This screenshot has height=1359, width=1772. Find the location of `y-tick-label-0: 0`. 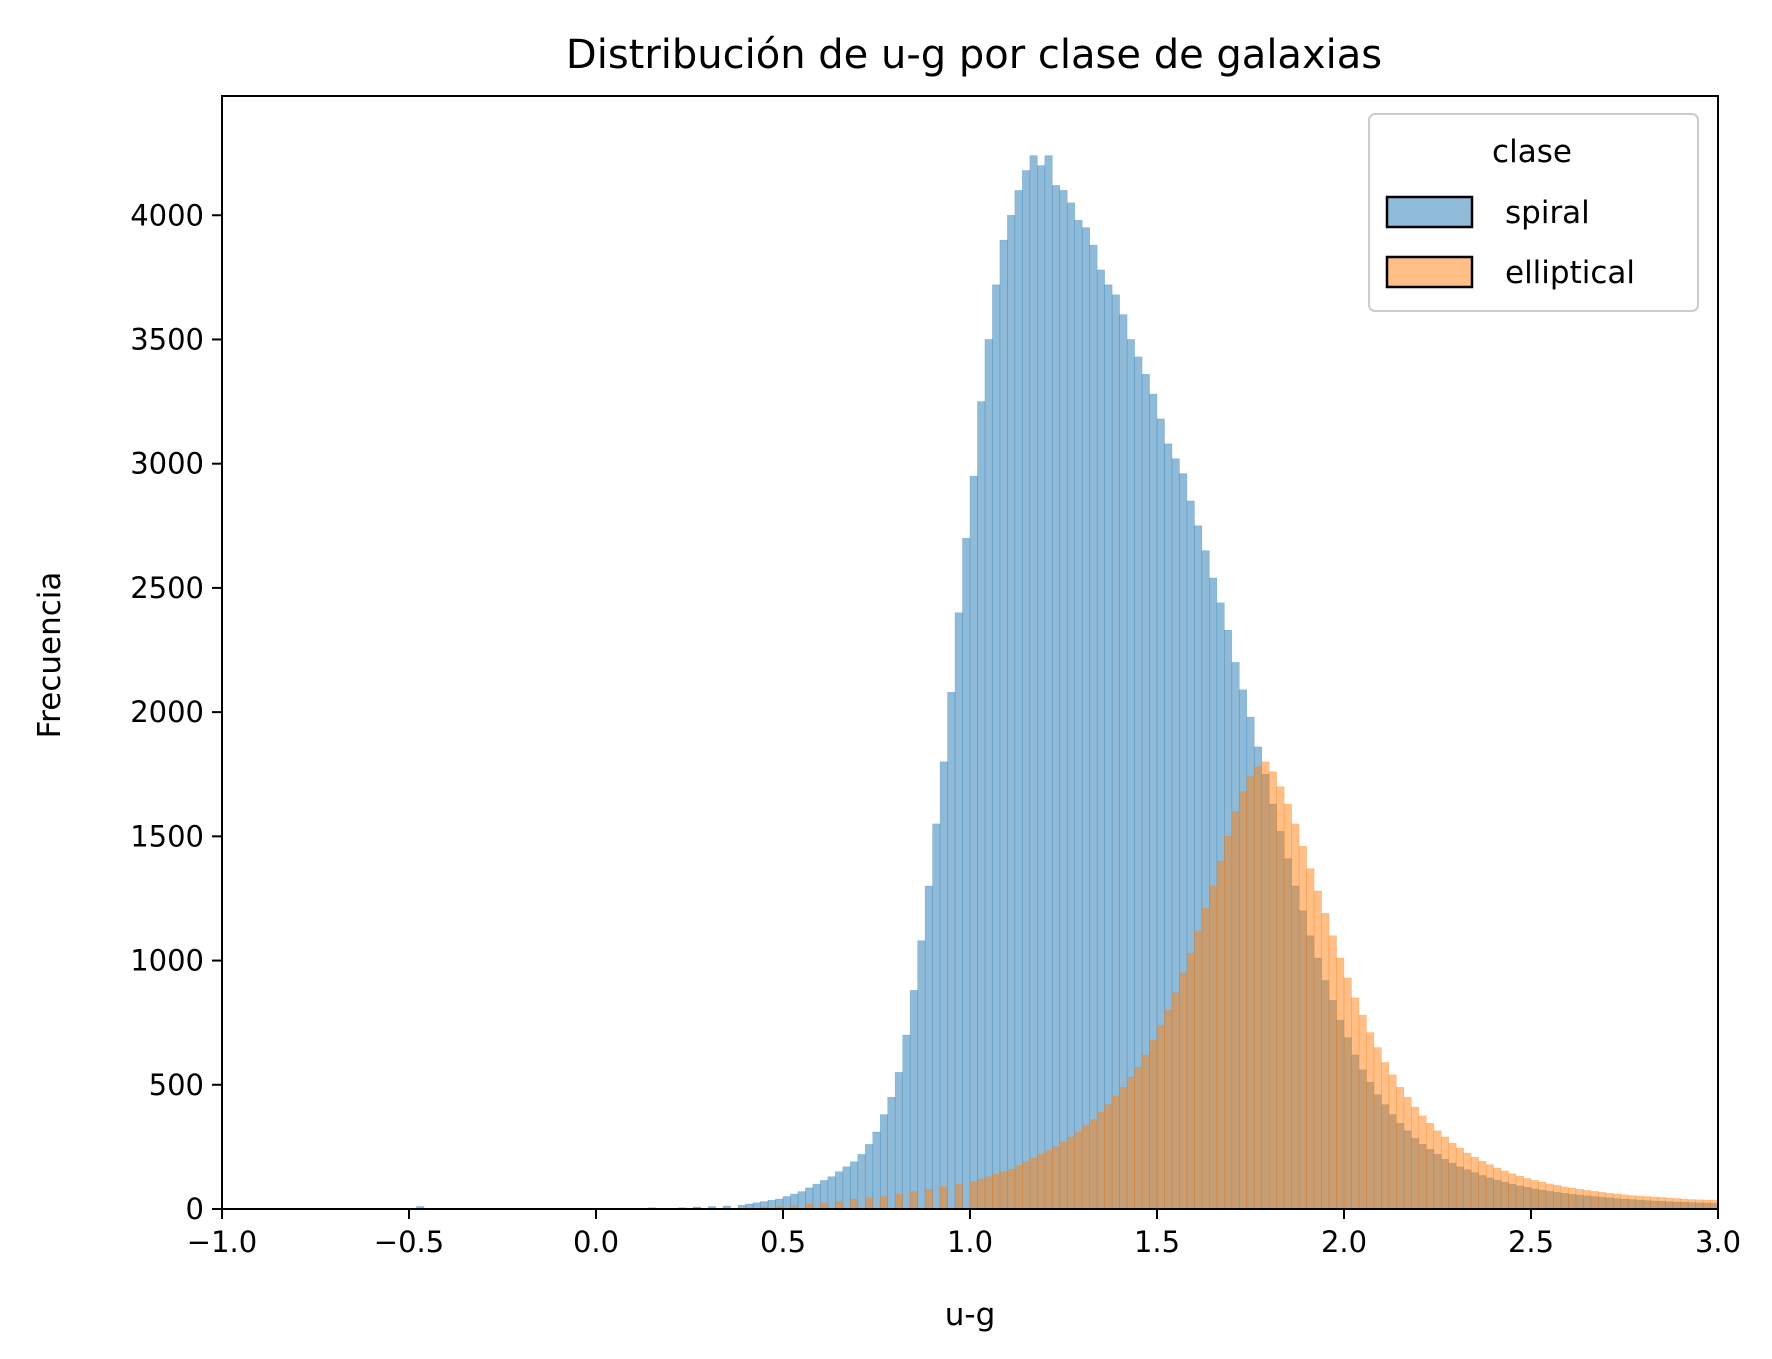

y-tick-label-0: 0 is located at coordinates (195, 1209).